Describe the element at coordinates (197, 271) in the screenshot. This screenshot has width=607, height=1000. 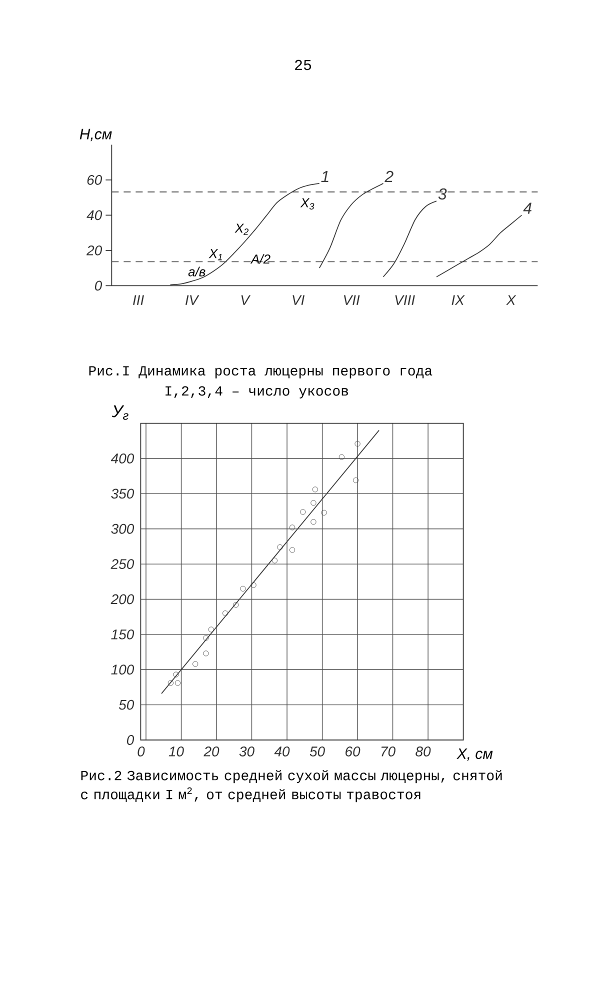
I see `annotation: а/в` at that location.